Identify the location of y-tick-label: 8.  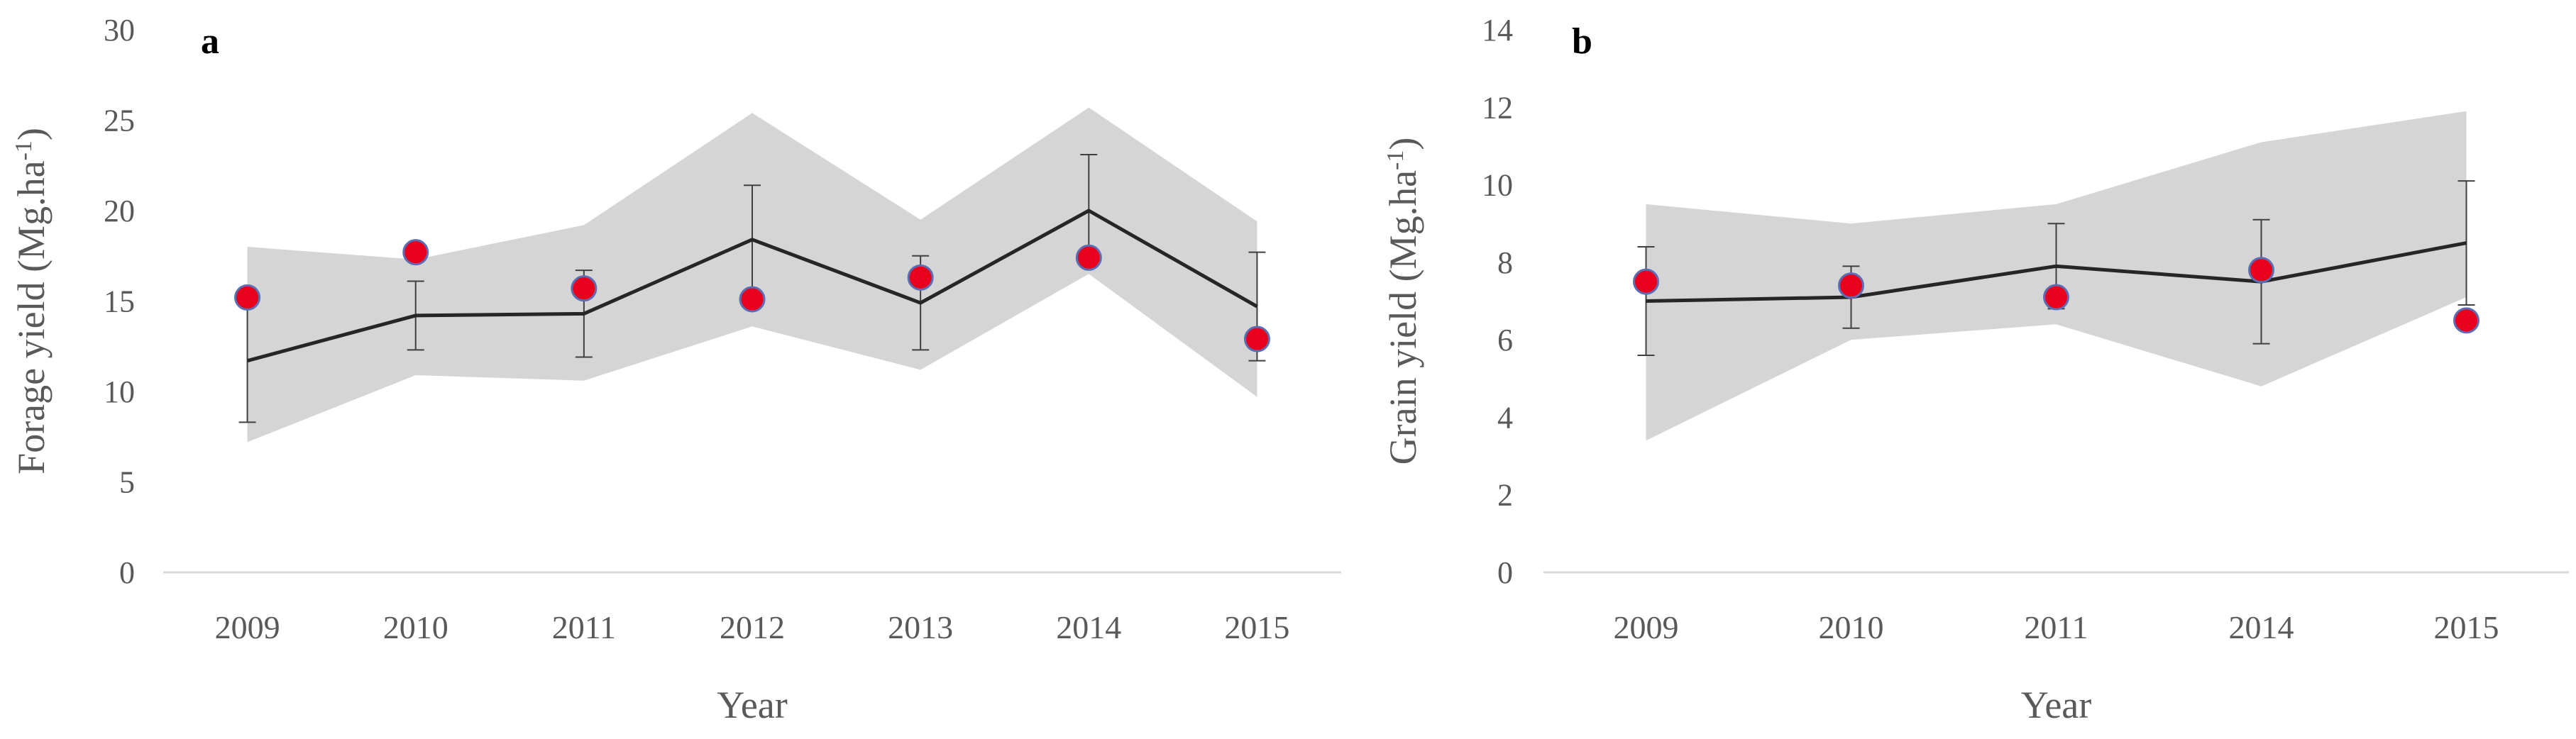
(1505, 262).